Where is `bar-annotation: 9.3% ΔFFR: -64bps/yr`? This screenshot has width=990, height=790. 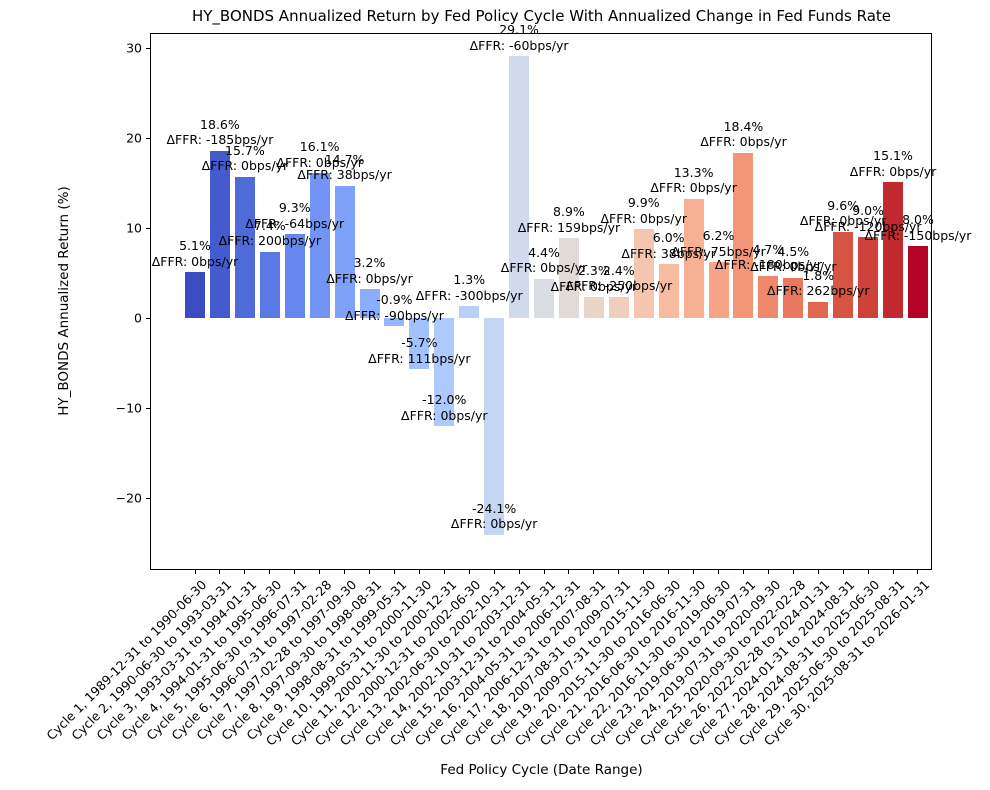 bar-annotation: 9.3% ΔFFR: -64bps/yr is located at coordinates (294, 215).